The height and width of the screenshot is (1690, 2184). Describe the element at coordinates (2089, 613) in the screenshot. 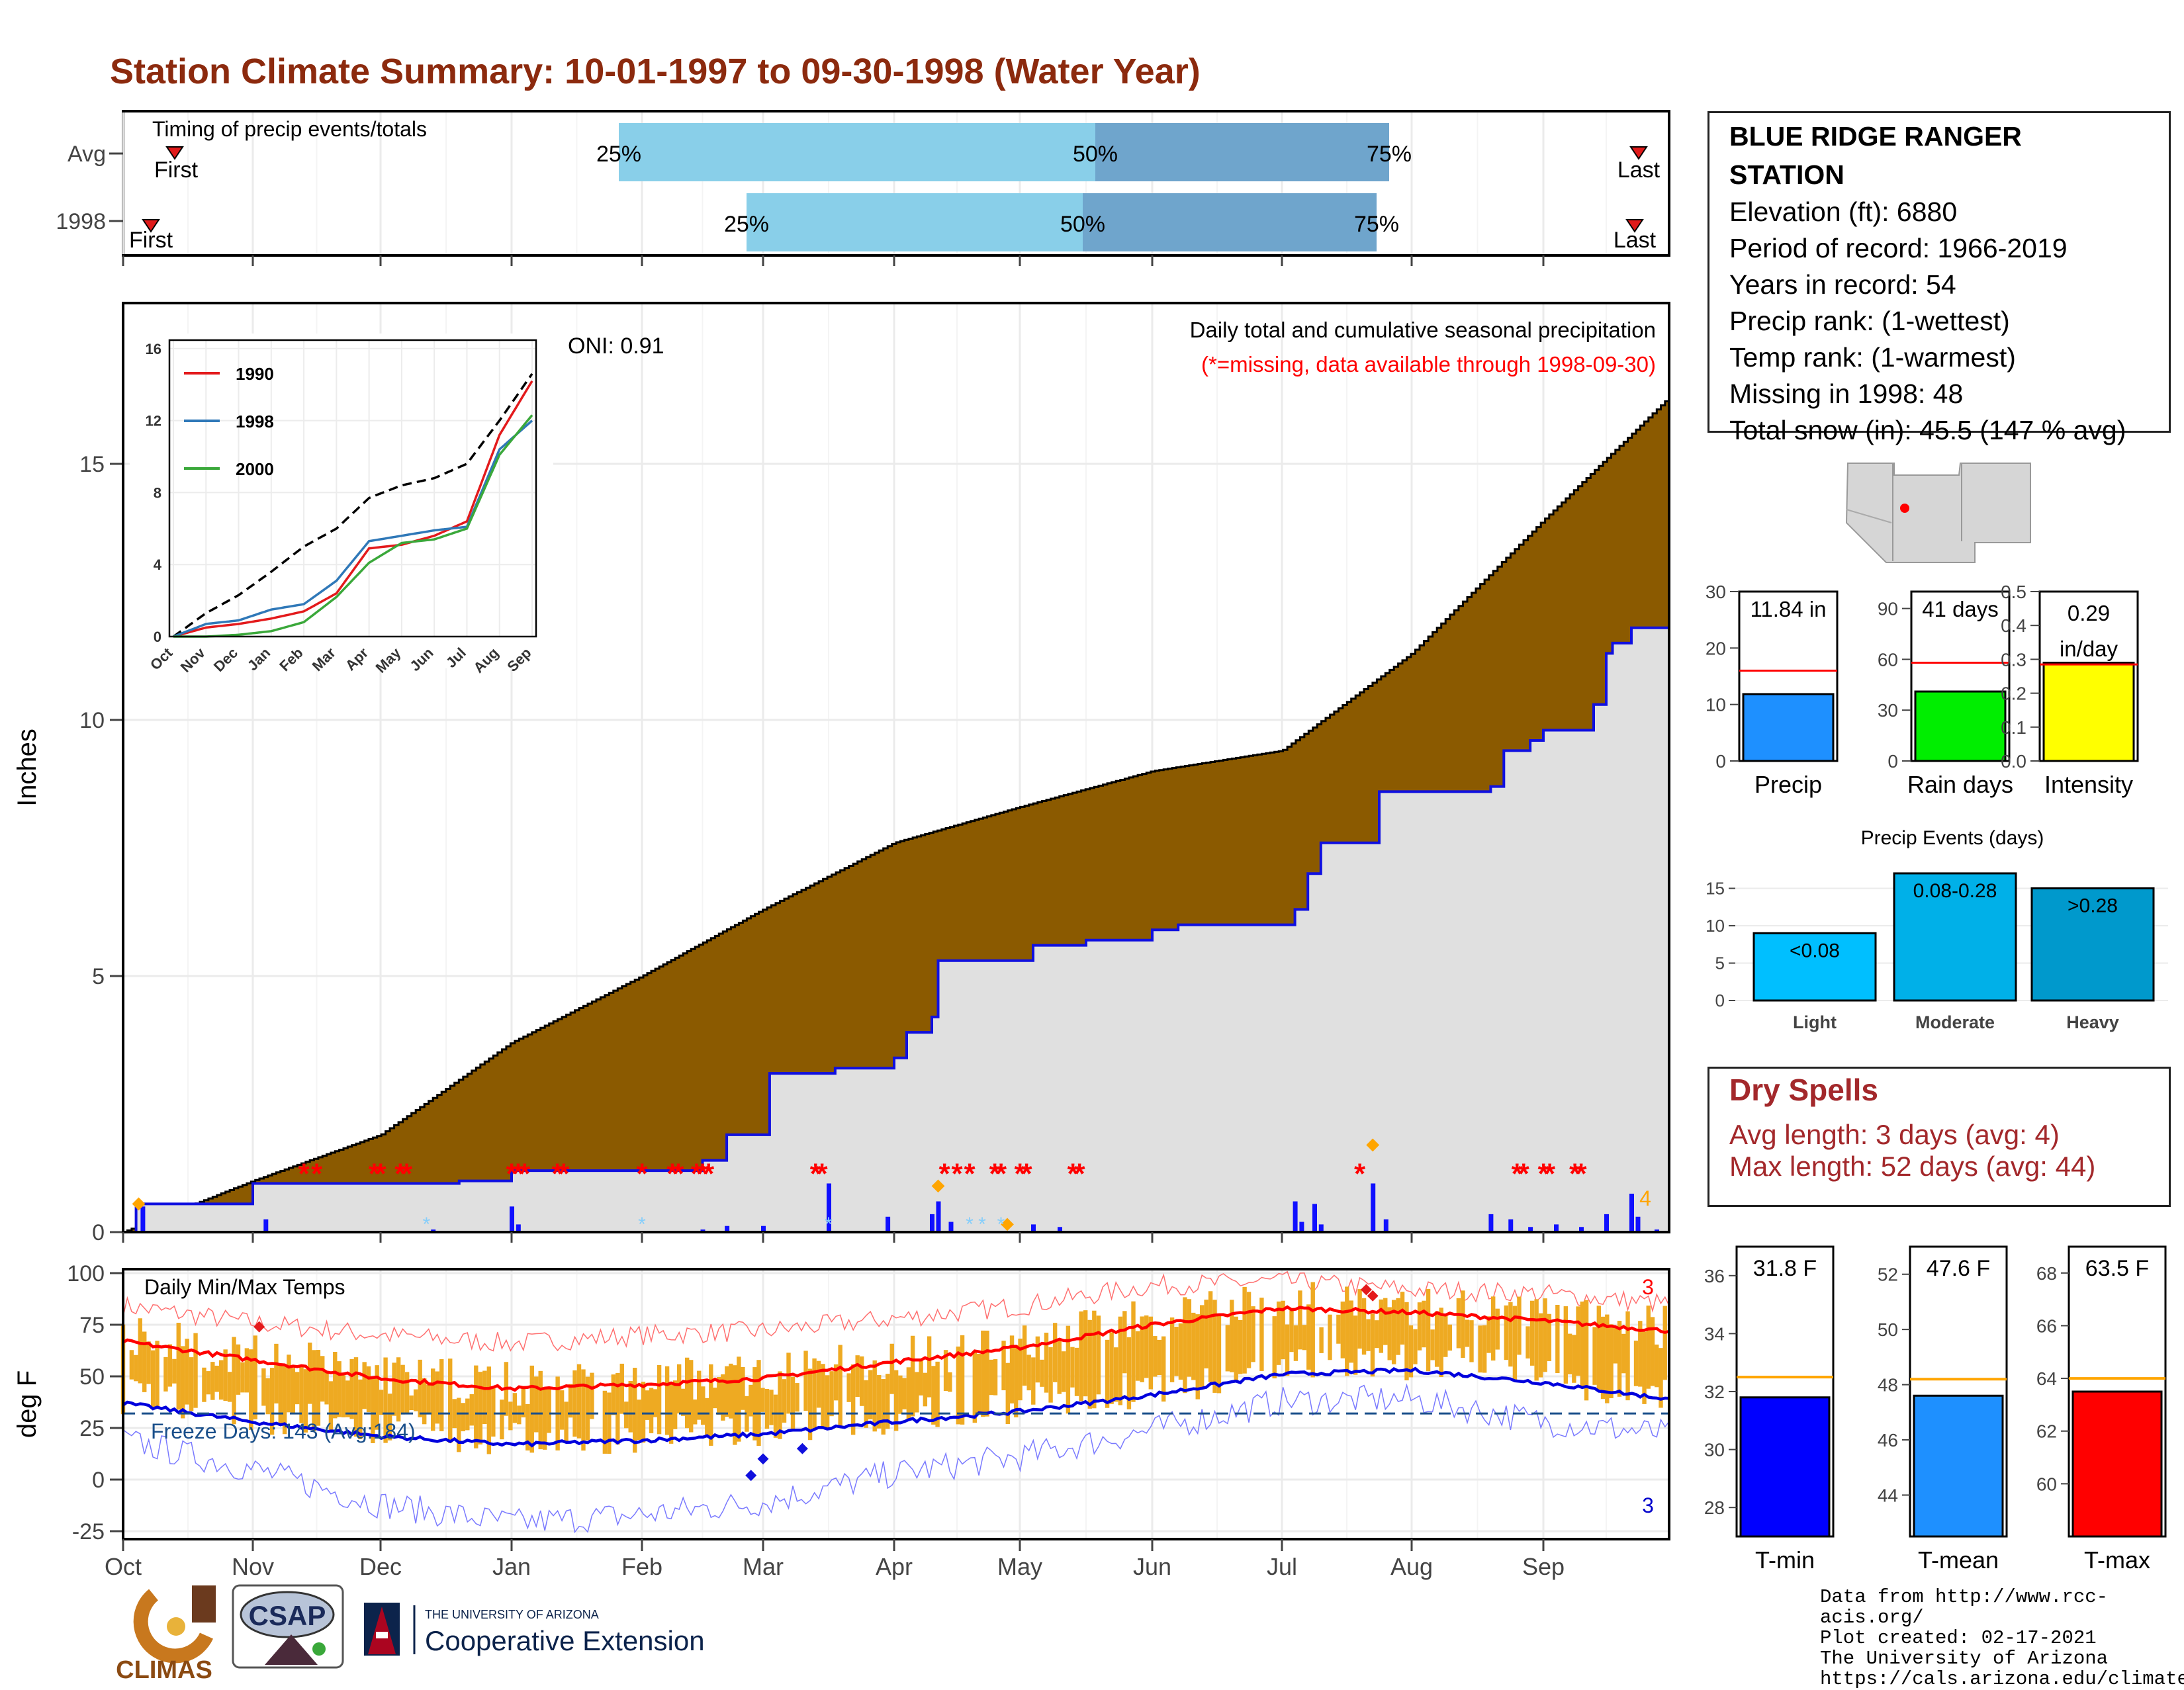

I see `summary-value: 0.29` at that location.